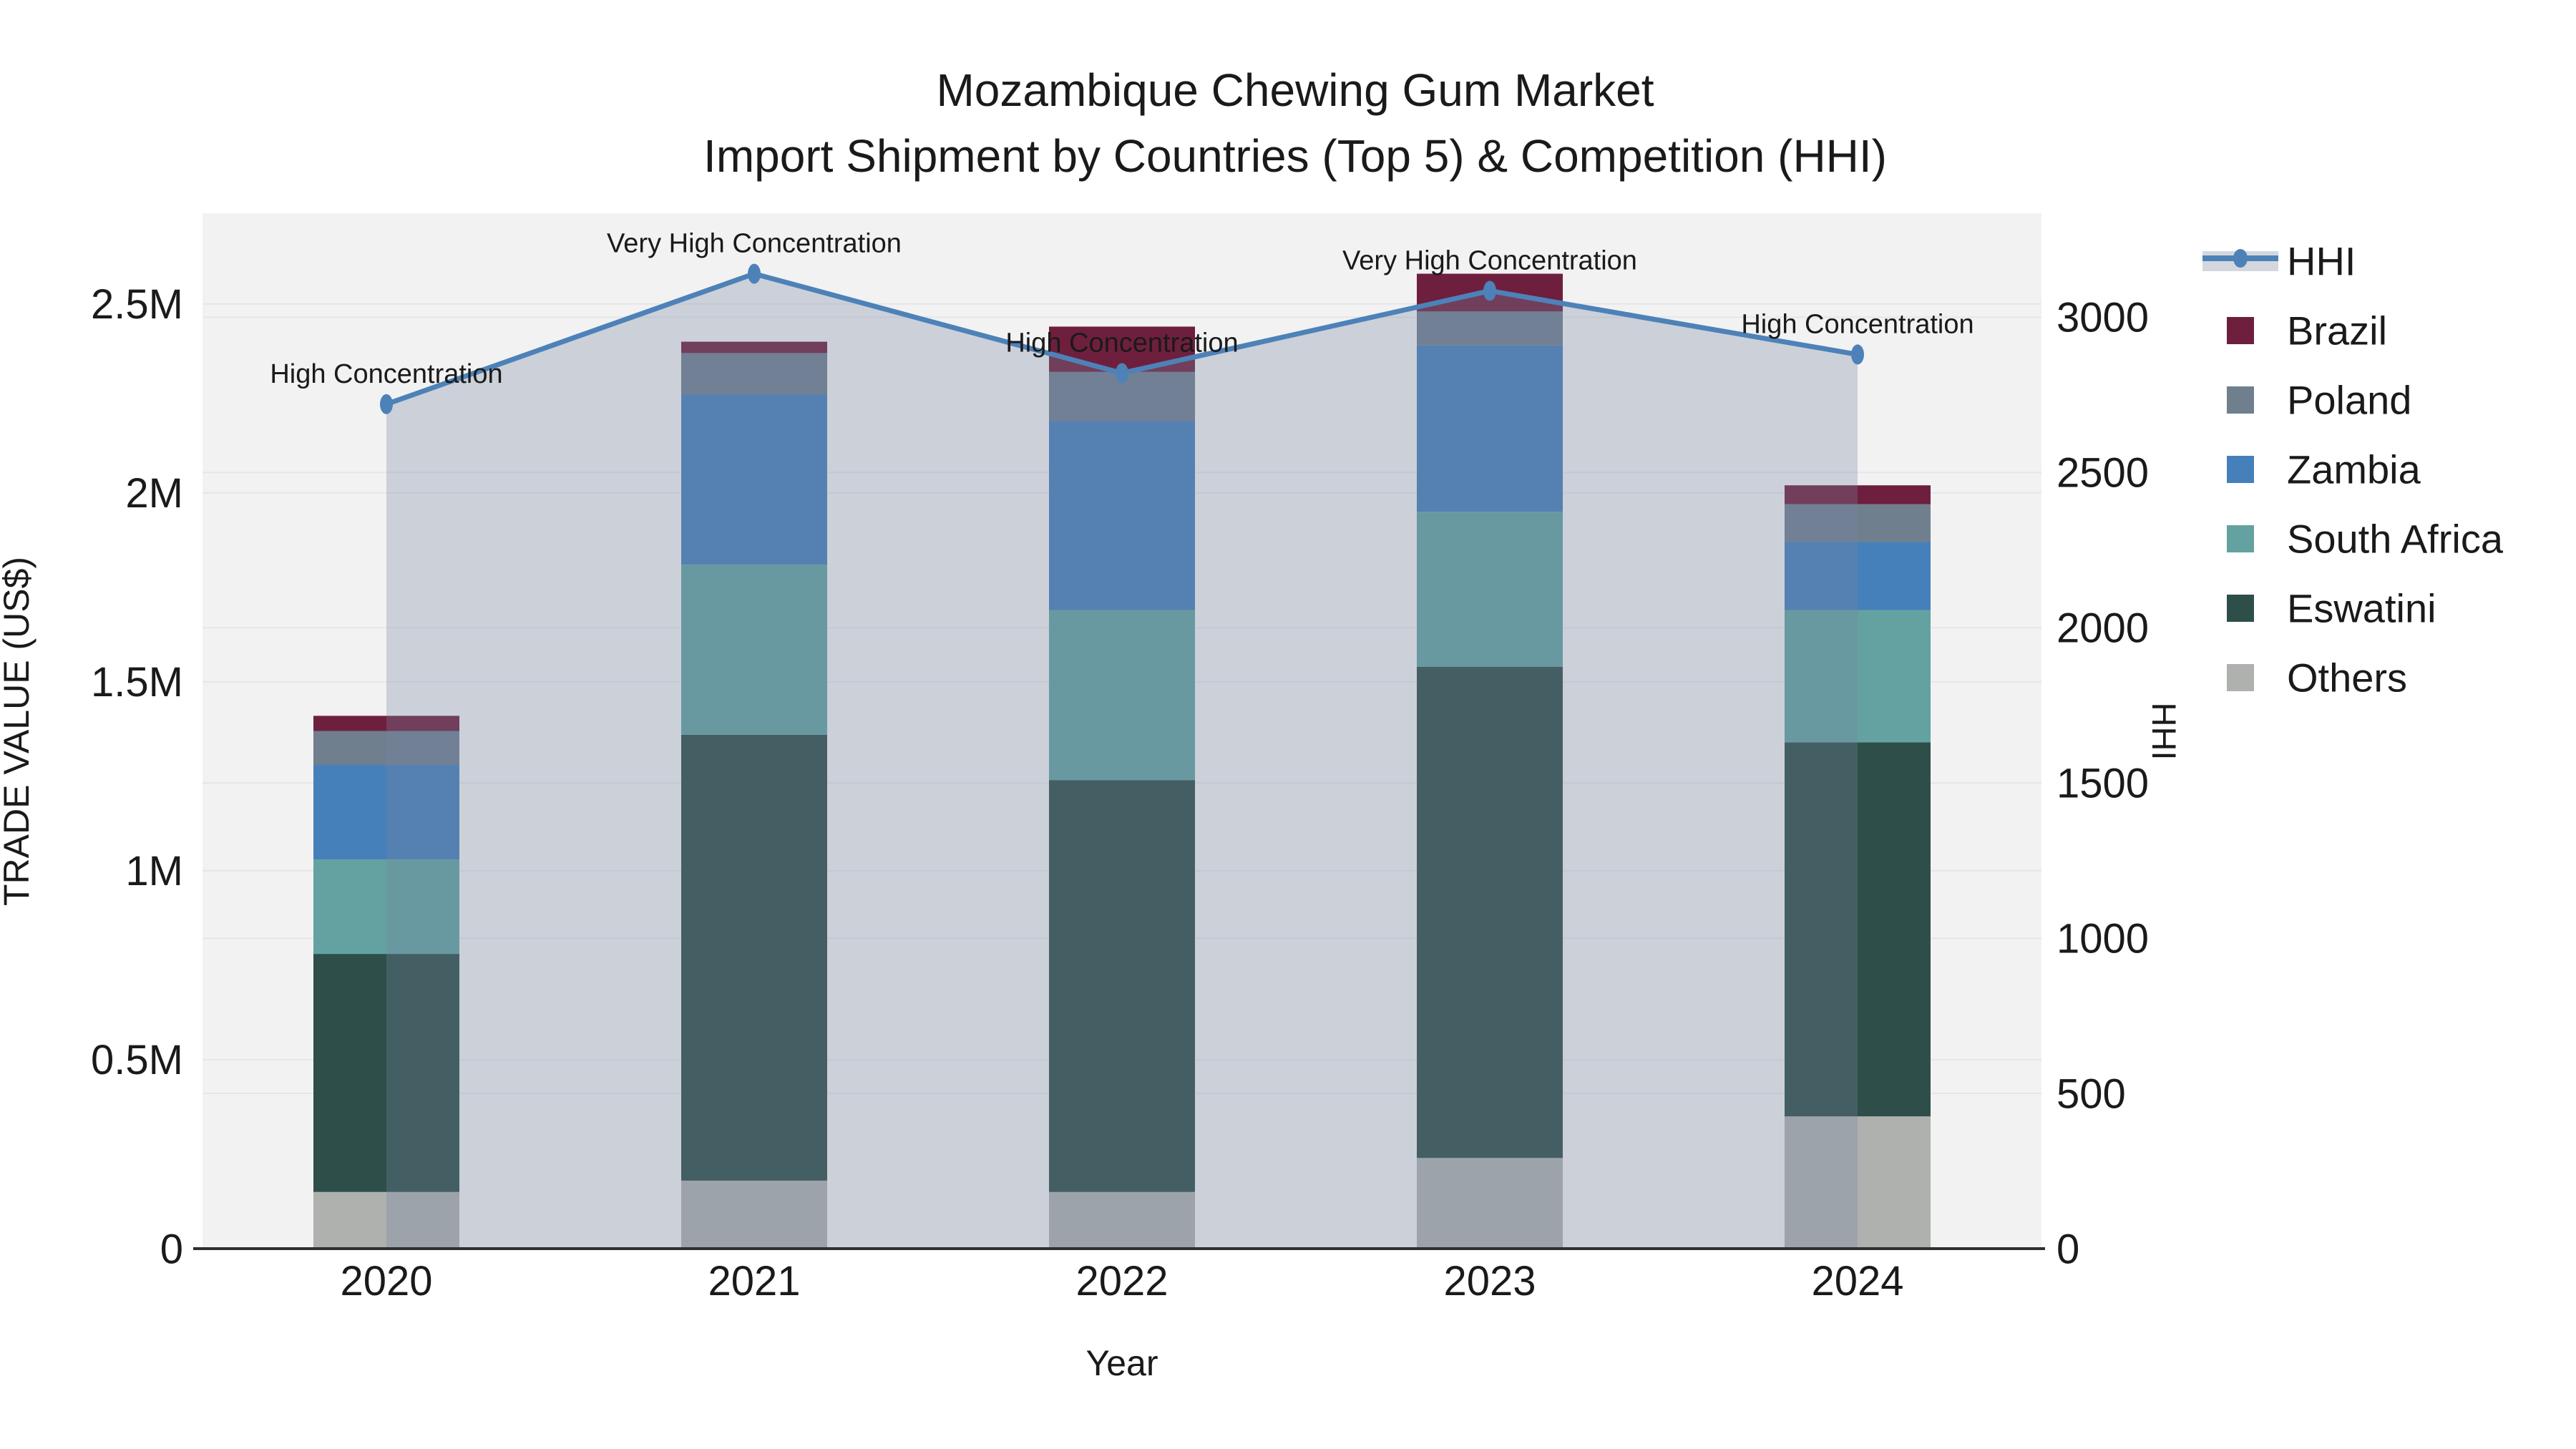 This screenshot has width=2576, height=1449. What do you see at coordinates (1858, 929) in the screenshot?
I see `bar-segment-eswatini-2024` at bounding box center [1858, 929].